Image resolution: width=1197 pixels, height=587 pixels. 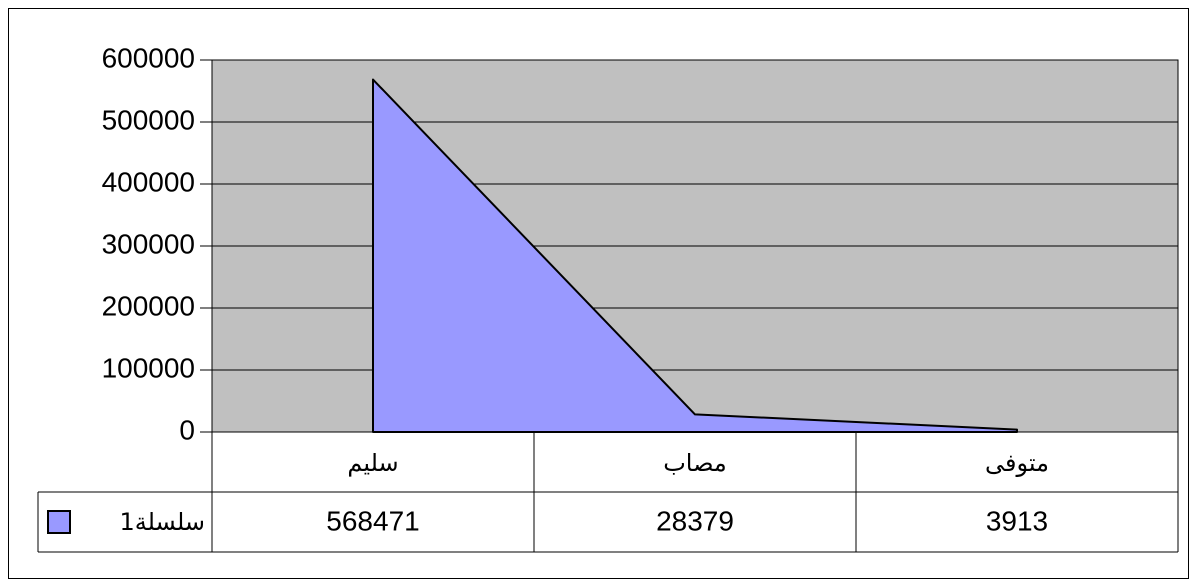 I want to click on y-tick-label: 600000, so click(x=148, y=57).